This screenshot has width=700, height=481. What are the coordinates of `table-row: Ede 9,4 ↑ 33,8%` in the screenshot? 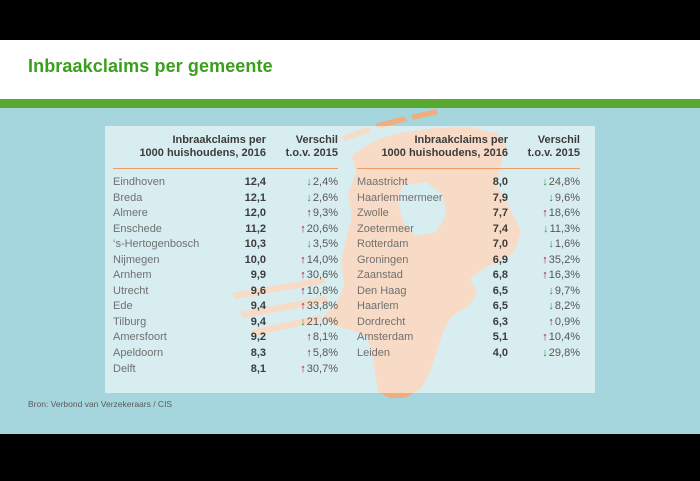 It's located at (225, 307).